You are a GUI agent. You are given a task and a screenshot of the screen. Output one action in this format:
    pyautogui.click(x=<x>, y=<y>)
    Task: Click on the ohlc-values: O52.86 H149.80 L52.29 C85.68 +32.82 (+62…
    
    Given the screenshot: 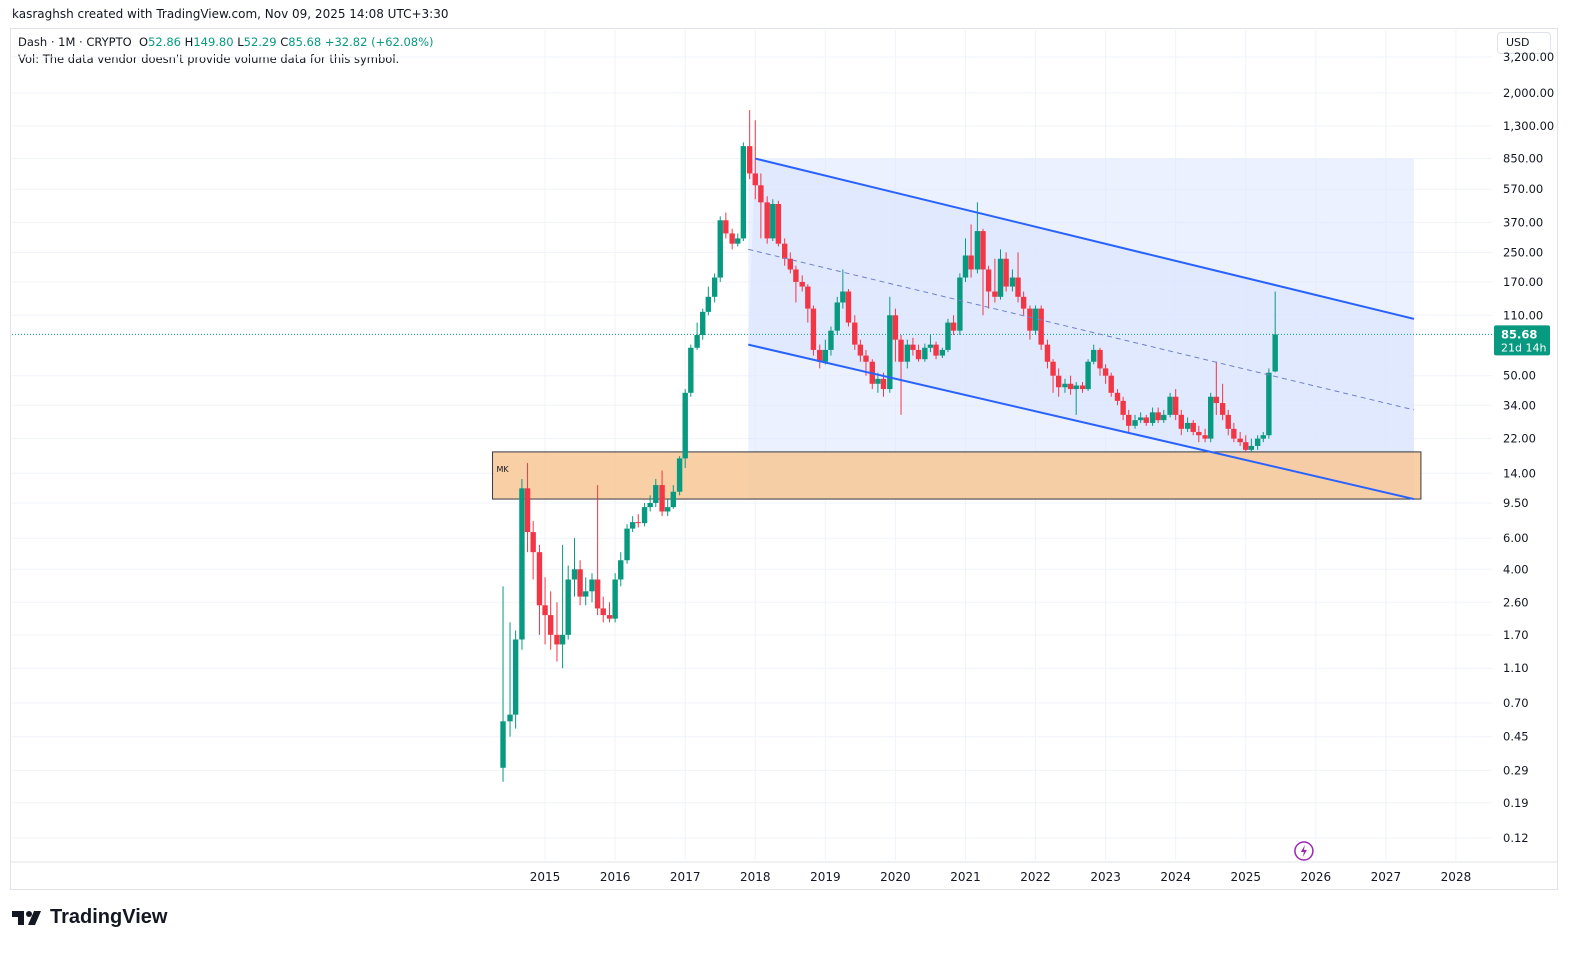 What is the action you would take?
    pyautogui.click(x=284, y=42)
    